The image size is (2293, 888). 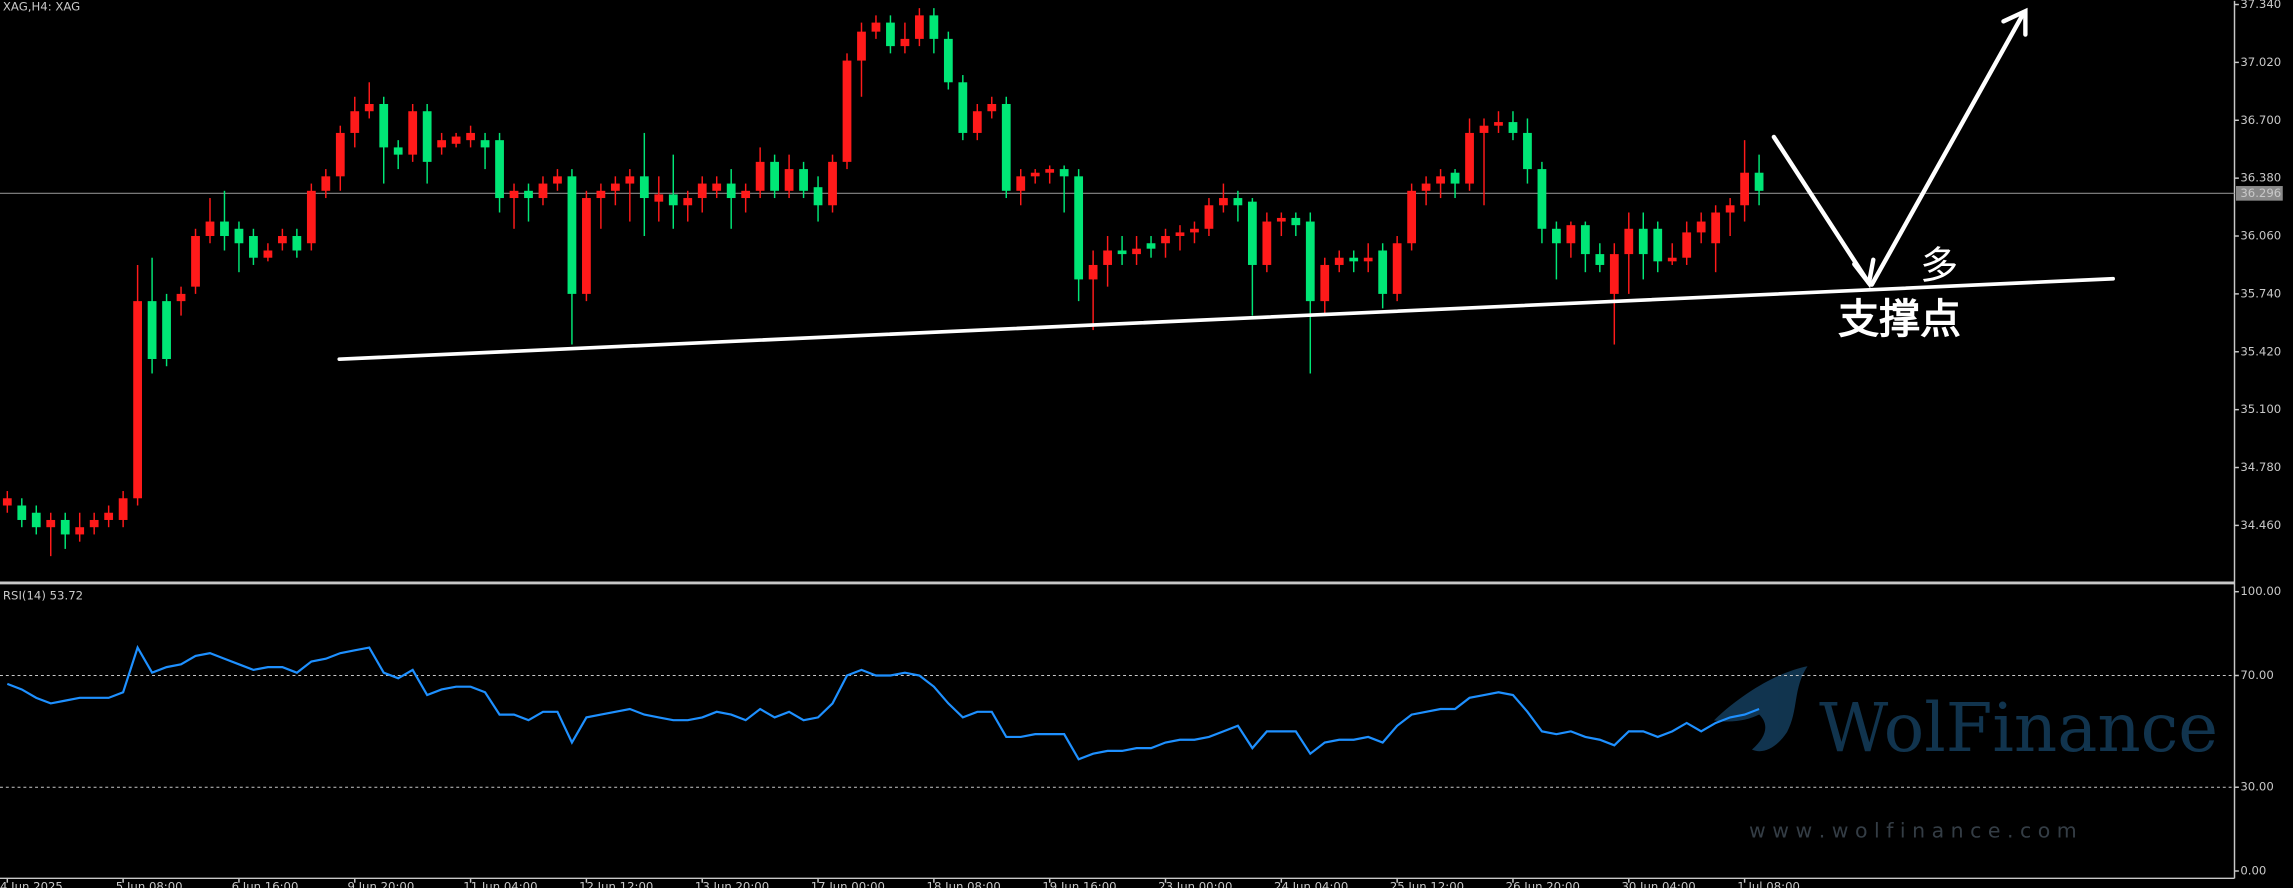 I want to click on x-tick-label: 19 Jun 16:00, so click(x=1079, y=884).